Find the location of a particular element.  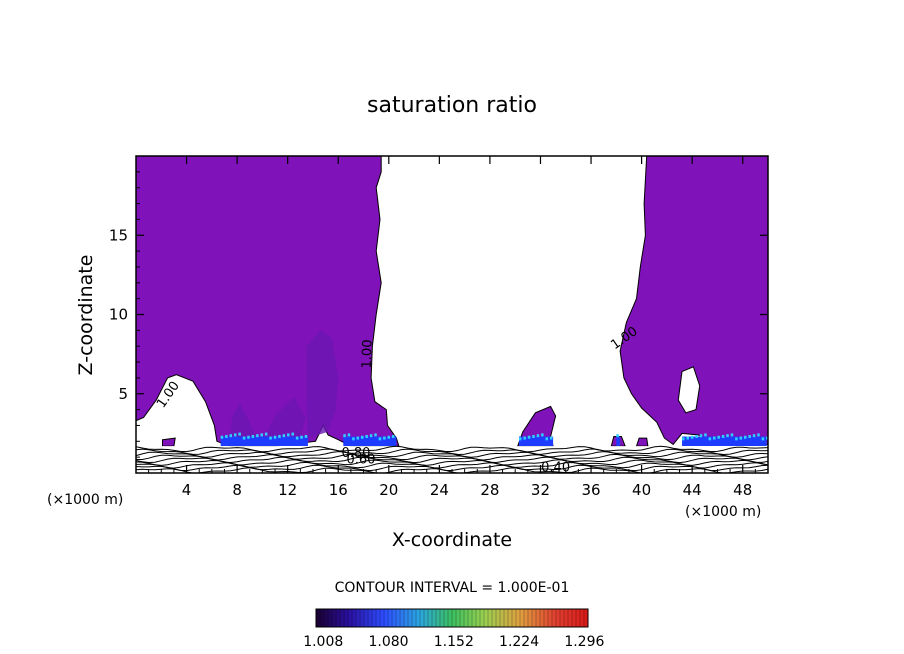

y-tick-label: 10 is located at coordinates (118, 315).